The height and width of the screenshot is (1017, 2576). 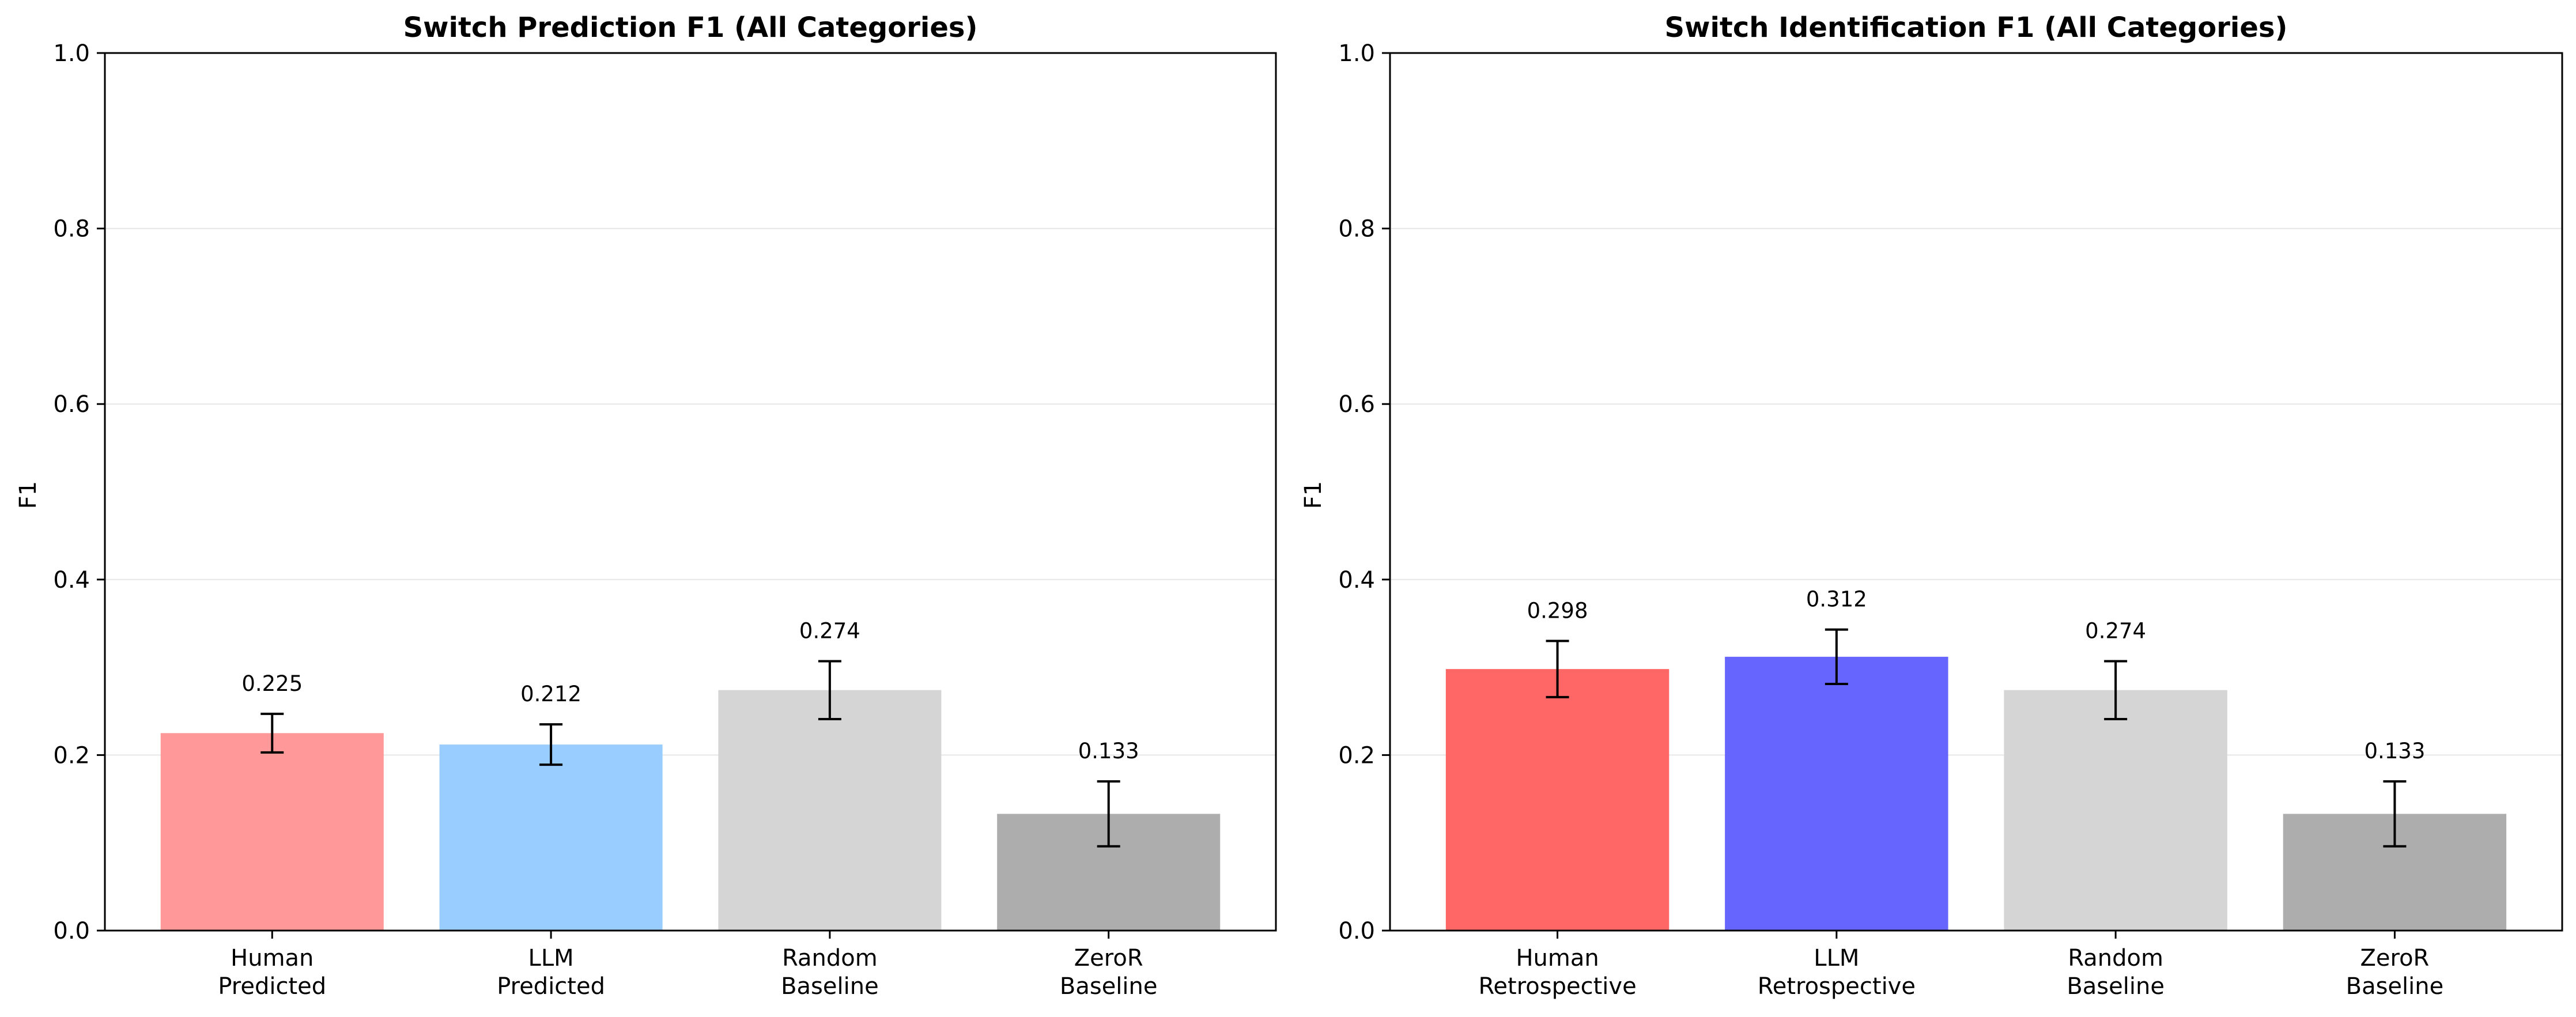 I want to click on data-label: 0.212, so click(x=550, y=694).